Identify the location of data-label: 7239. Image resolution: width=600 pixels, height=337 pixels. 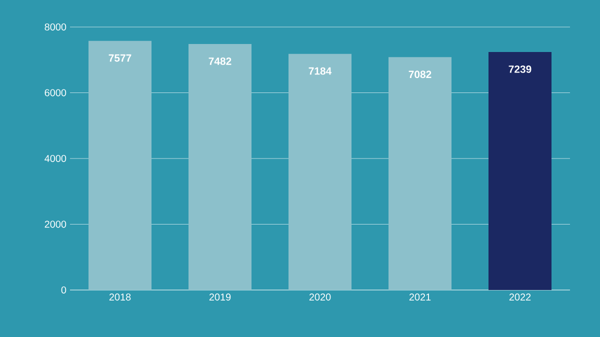
(520, 69).